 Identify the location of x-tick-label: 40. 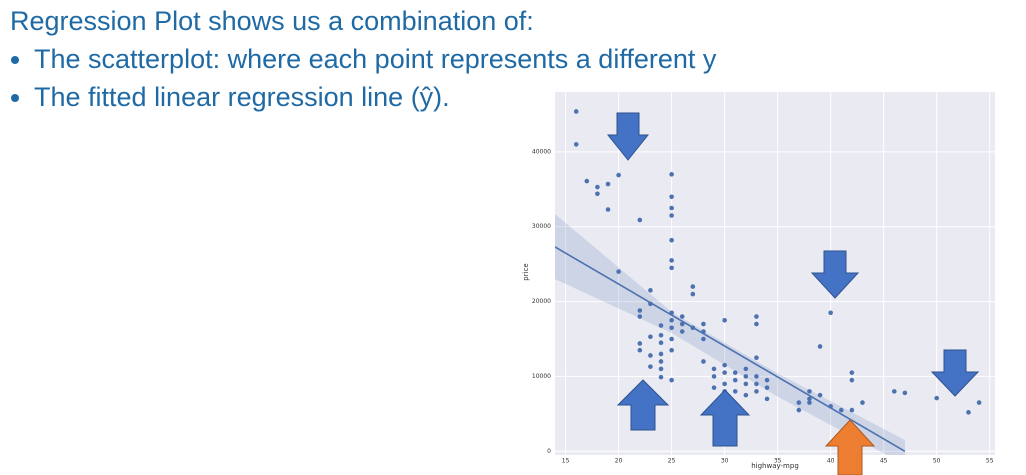
(831, 461).